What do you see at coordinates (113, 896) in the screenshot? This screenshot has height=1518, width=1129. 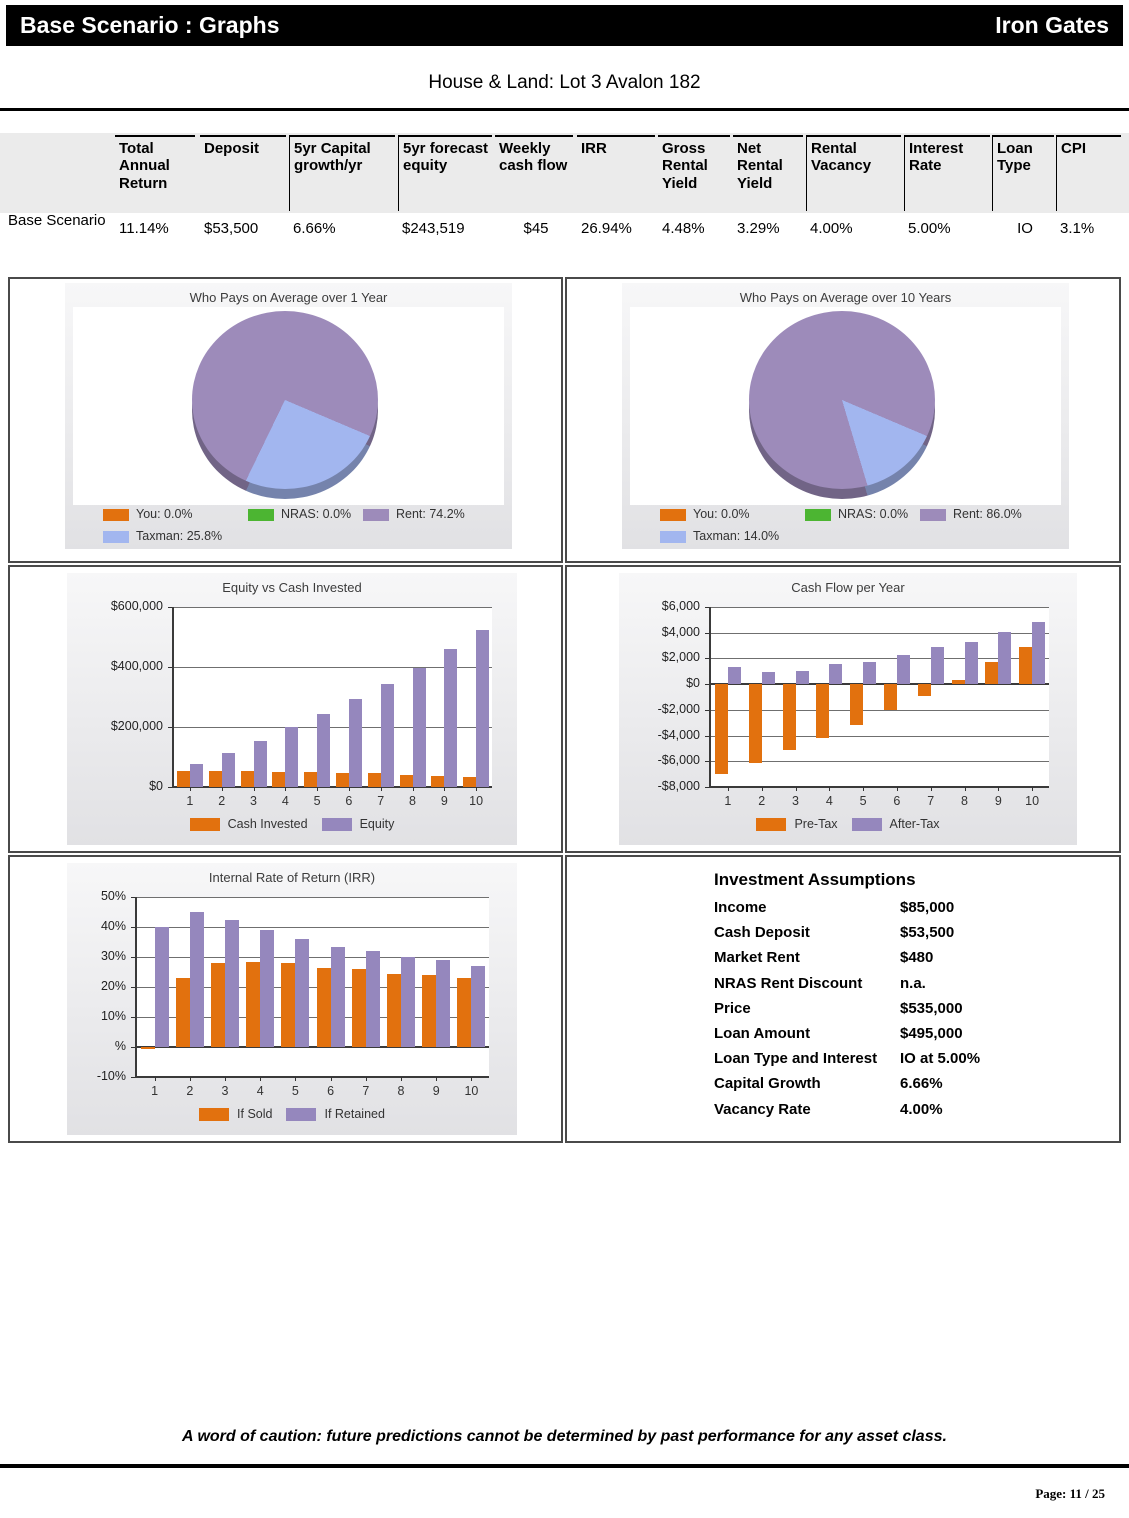 I see `ytick-label-0: 50%` at bounding box center [113, 896].